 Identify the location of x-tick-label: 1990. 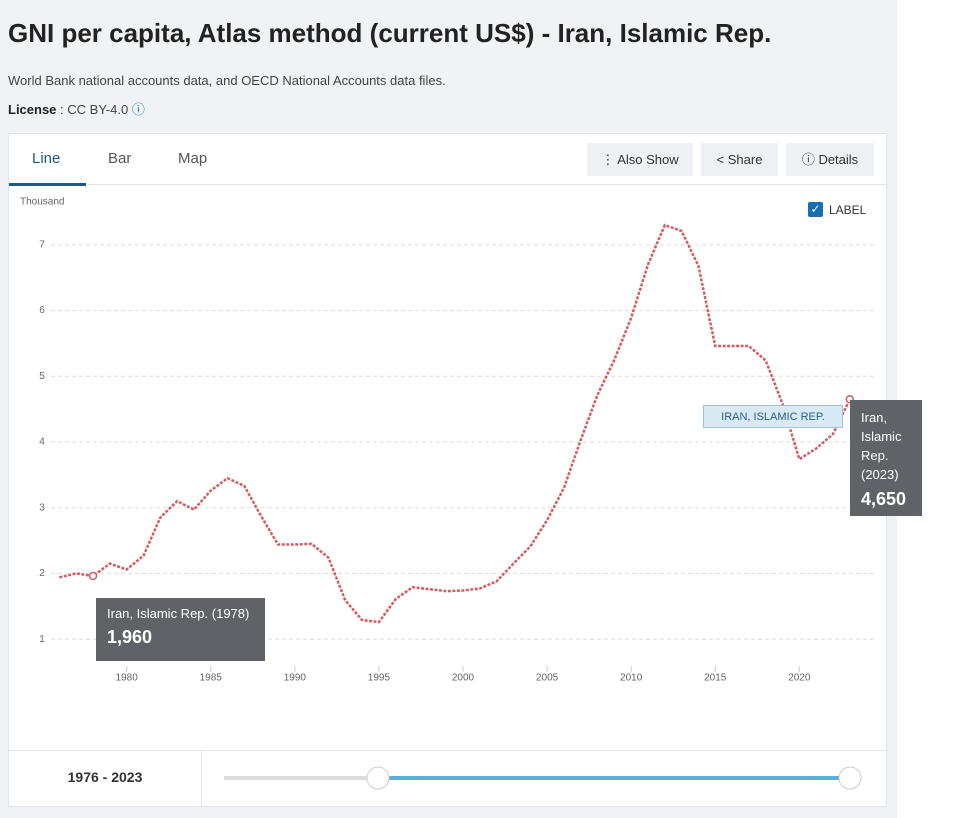
(295, 678).